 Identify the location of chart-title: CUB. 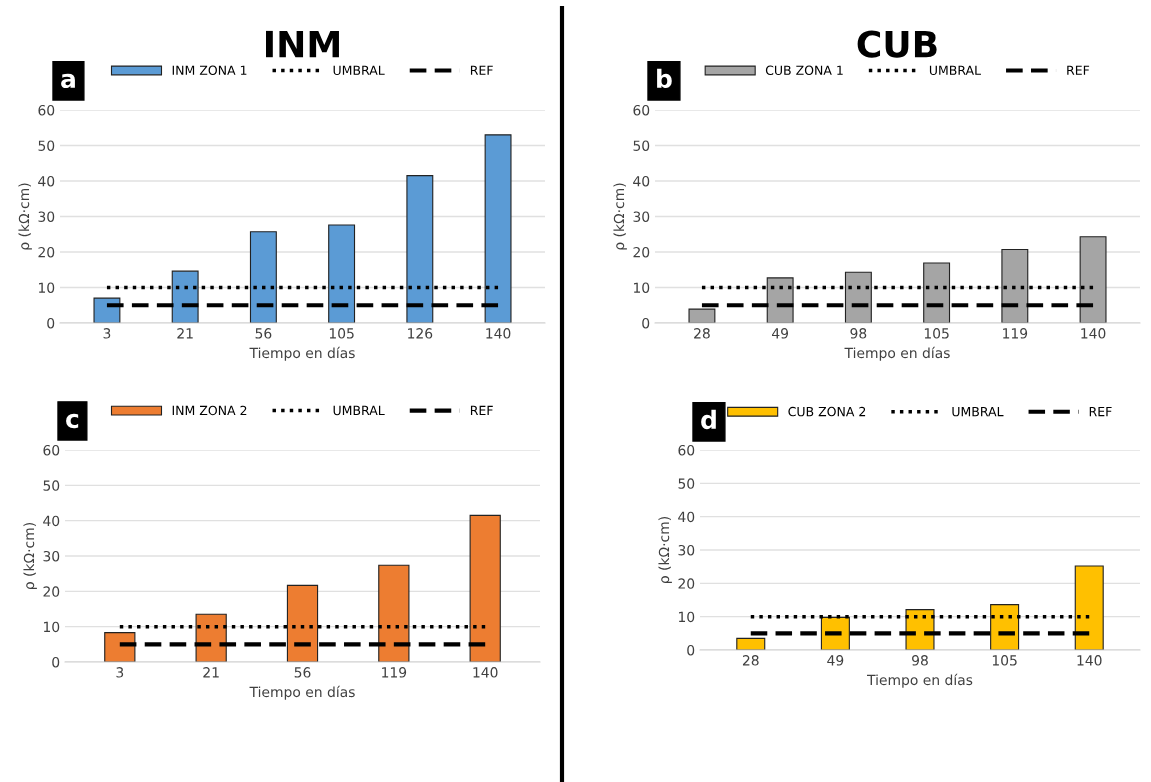
(897, 44).